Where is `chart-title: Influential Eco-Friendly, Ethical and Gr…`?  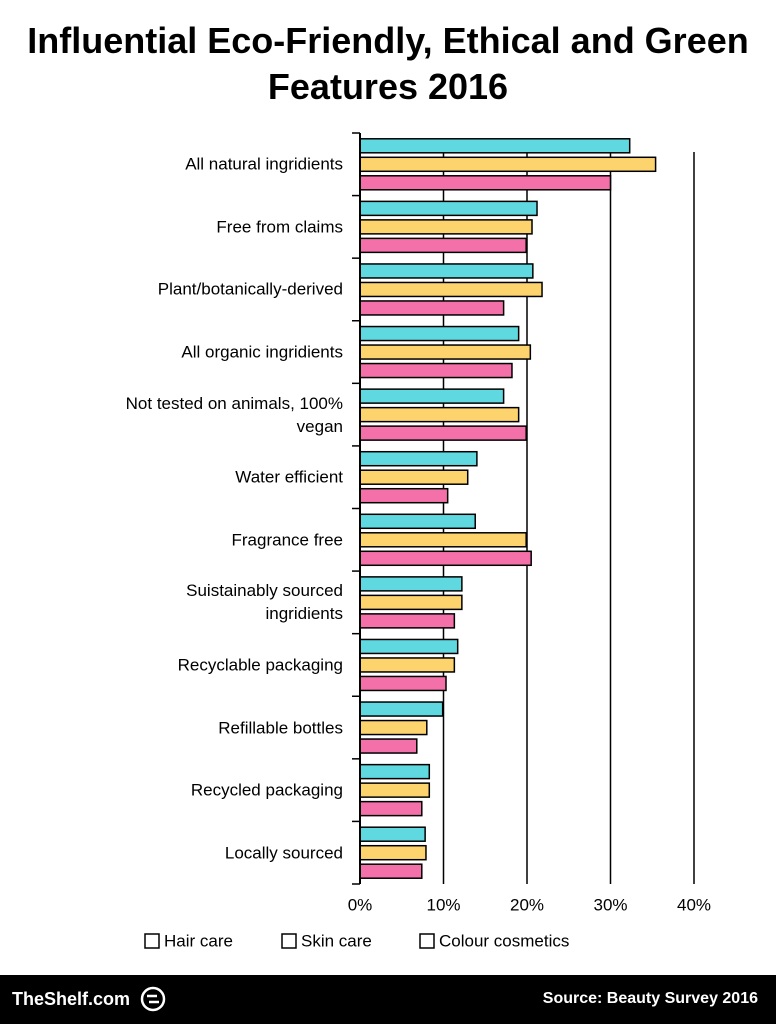 chart-title: Influential Eco-Friendly, Ethical and Gr… is located at coordinates (388, 63).